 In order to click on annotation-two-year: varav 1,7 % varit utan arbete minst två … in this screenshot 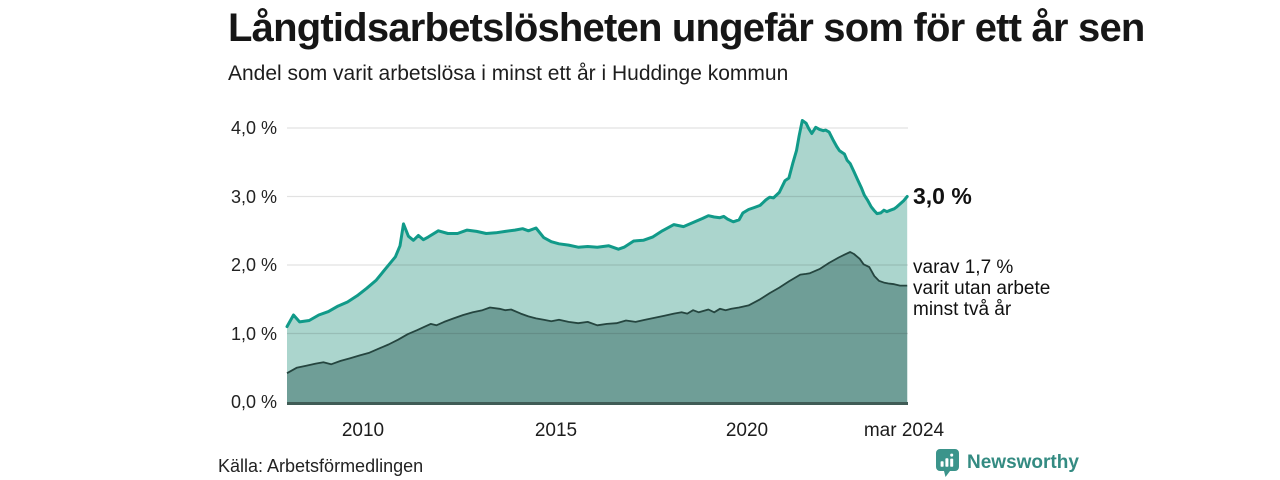, I will do `click(981, 288)`.